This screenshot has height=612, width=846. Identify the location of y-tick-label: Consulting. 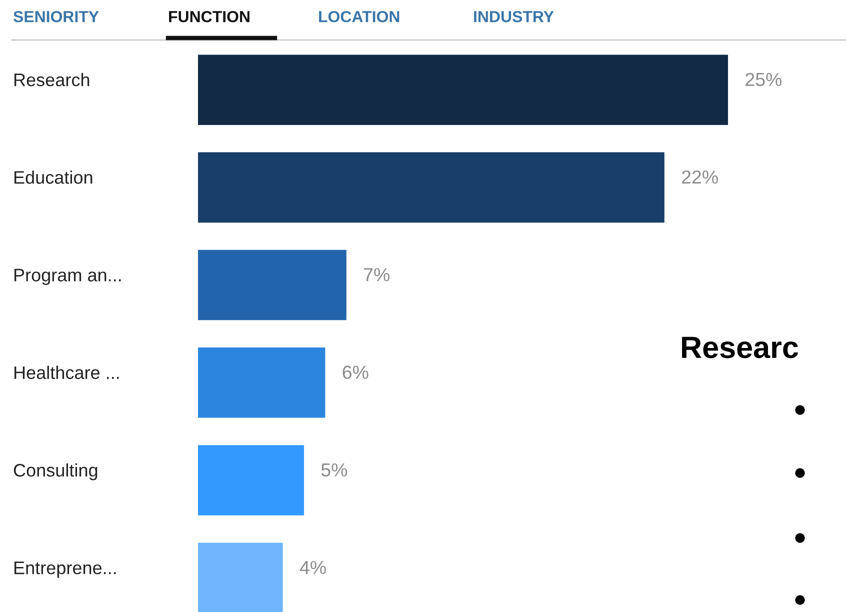
(56, 471).